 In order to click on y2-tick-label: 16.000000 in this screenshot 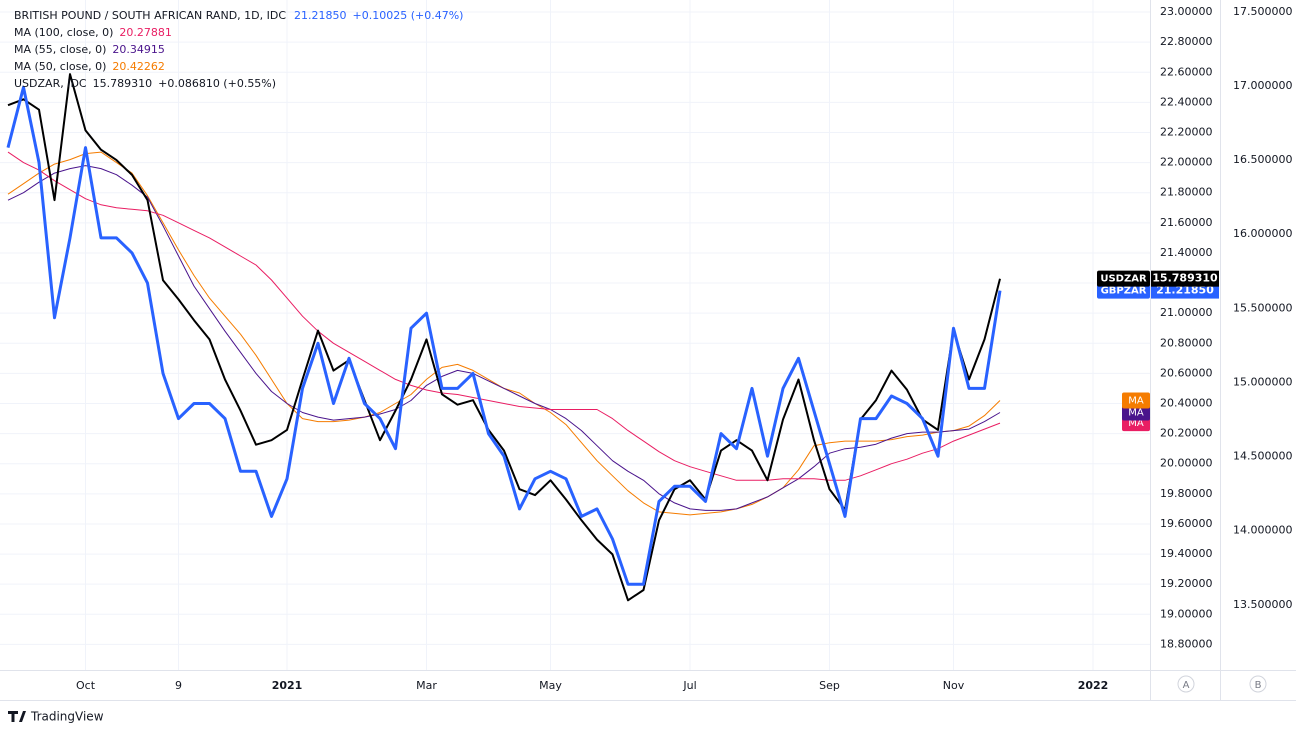, I will do `click(1263, 233)`.